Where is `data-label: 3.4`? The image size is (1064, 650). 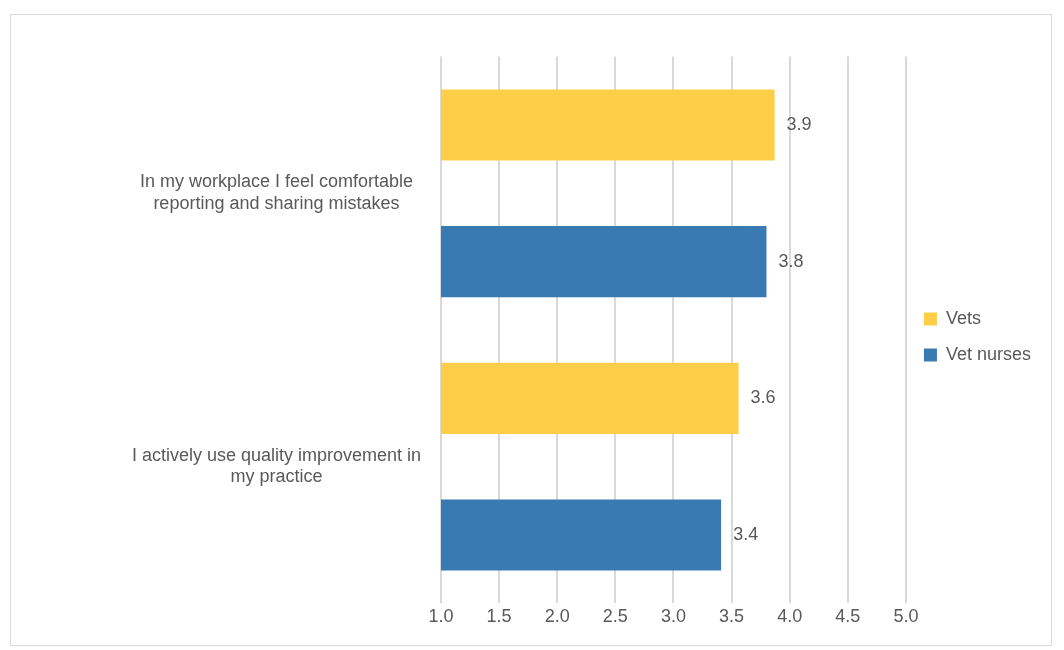 data-label: 3.4 is located at coordinates (746, 534).